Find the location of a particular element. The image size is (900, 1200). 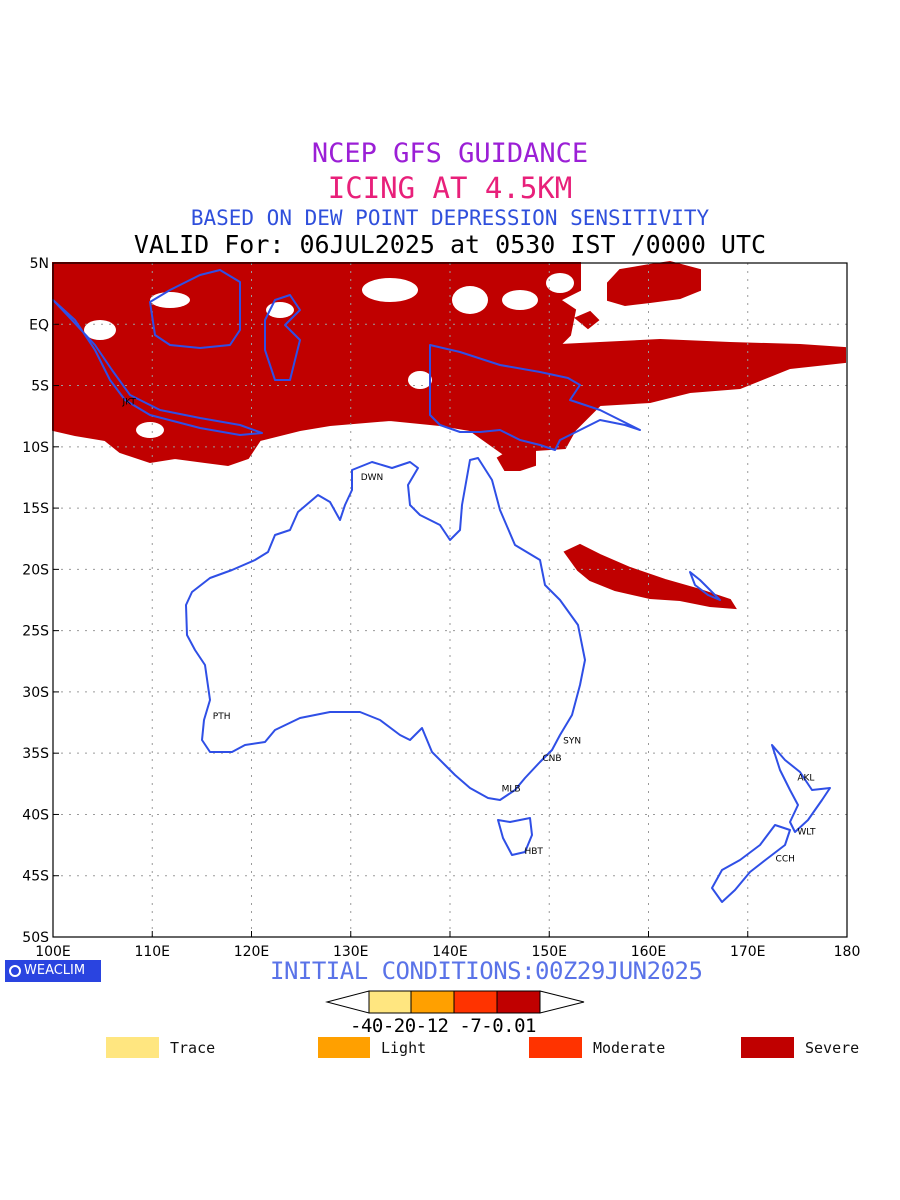

logo-text: WEACLIM is located at coordinates (55, 970).